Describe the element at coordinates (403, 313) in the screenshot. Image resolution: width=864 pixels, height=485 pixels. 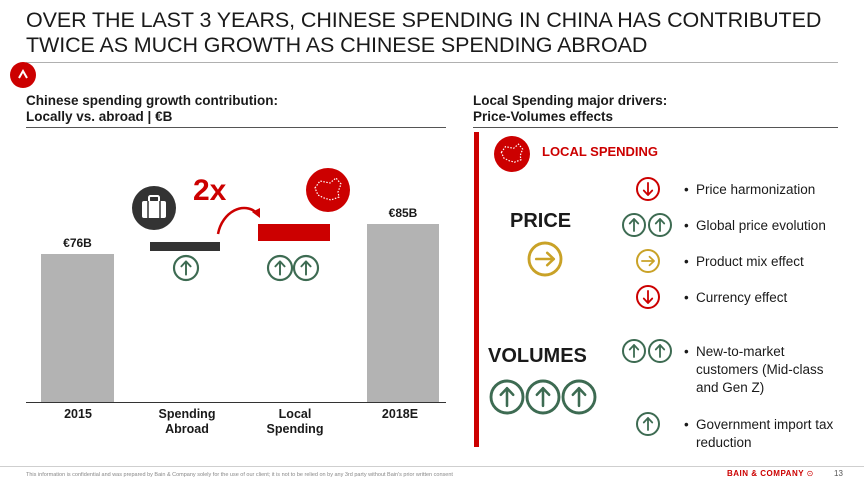
I see `bar-2018e` at that location.